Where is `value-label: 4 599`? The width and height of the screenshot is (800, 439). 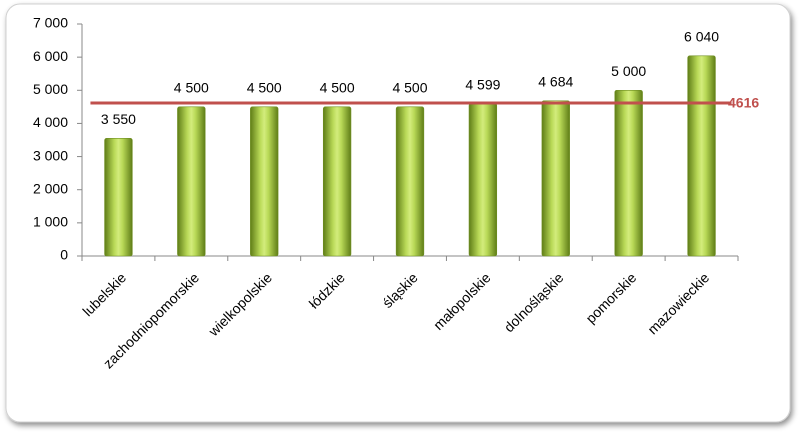
value-label: 4 599 is located at coordinates (482, 84).